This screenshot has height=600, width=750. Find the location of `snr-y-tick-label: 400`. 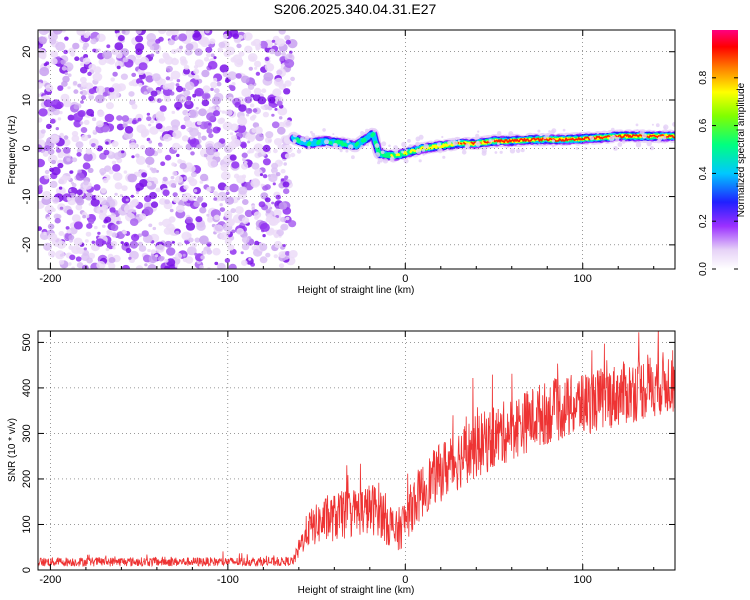

snr-y-tick-label: 400 is located at coordinates (27, 388).